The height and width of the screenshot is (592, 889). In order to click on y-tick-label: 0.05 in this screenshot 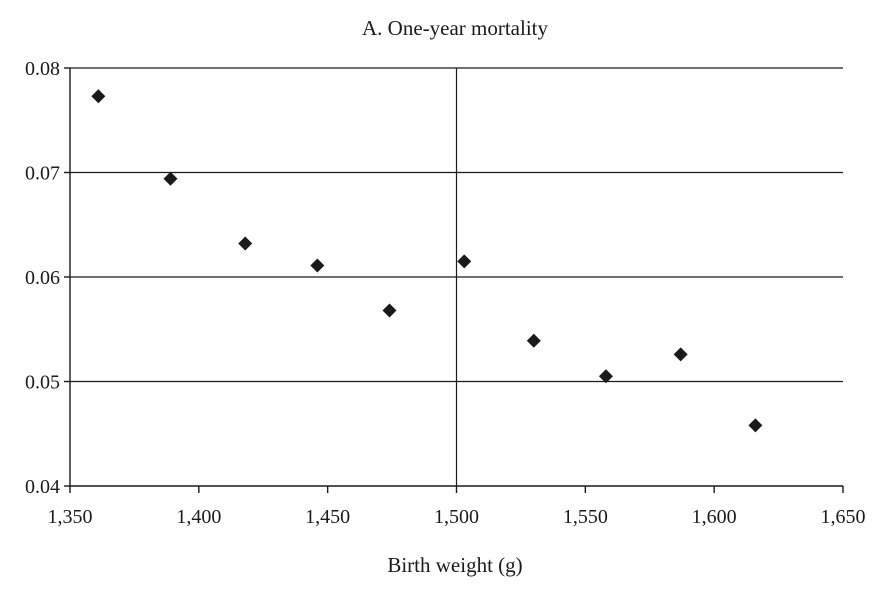, I will do `click(42, 383)`.